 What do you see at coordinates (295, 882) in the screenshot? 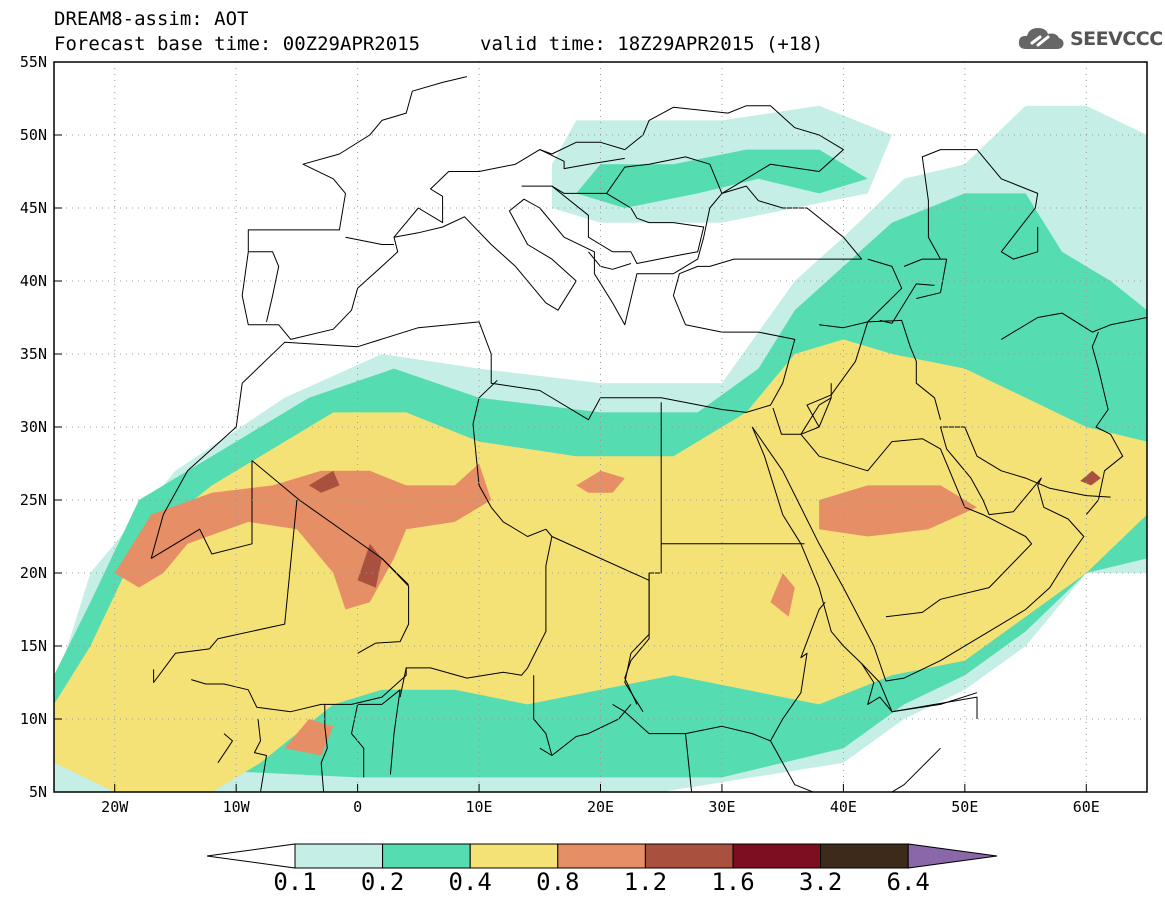
I see `colorbar-label: 0.1` at bounding box center [295, 882].